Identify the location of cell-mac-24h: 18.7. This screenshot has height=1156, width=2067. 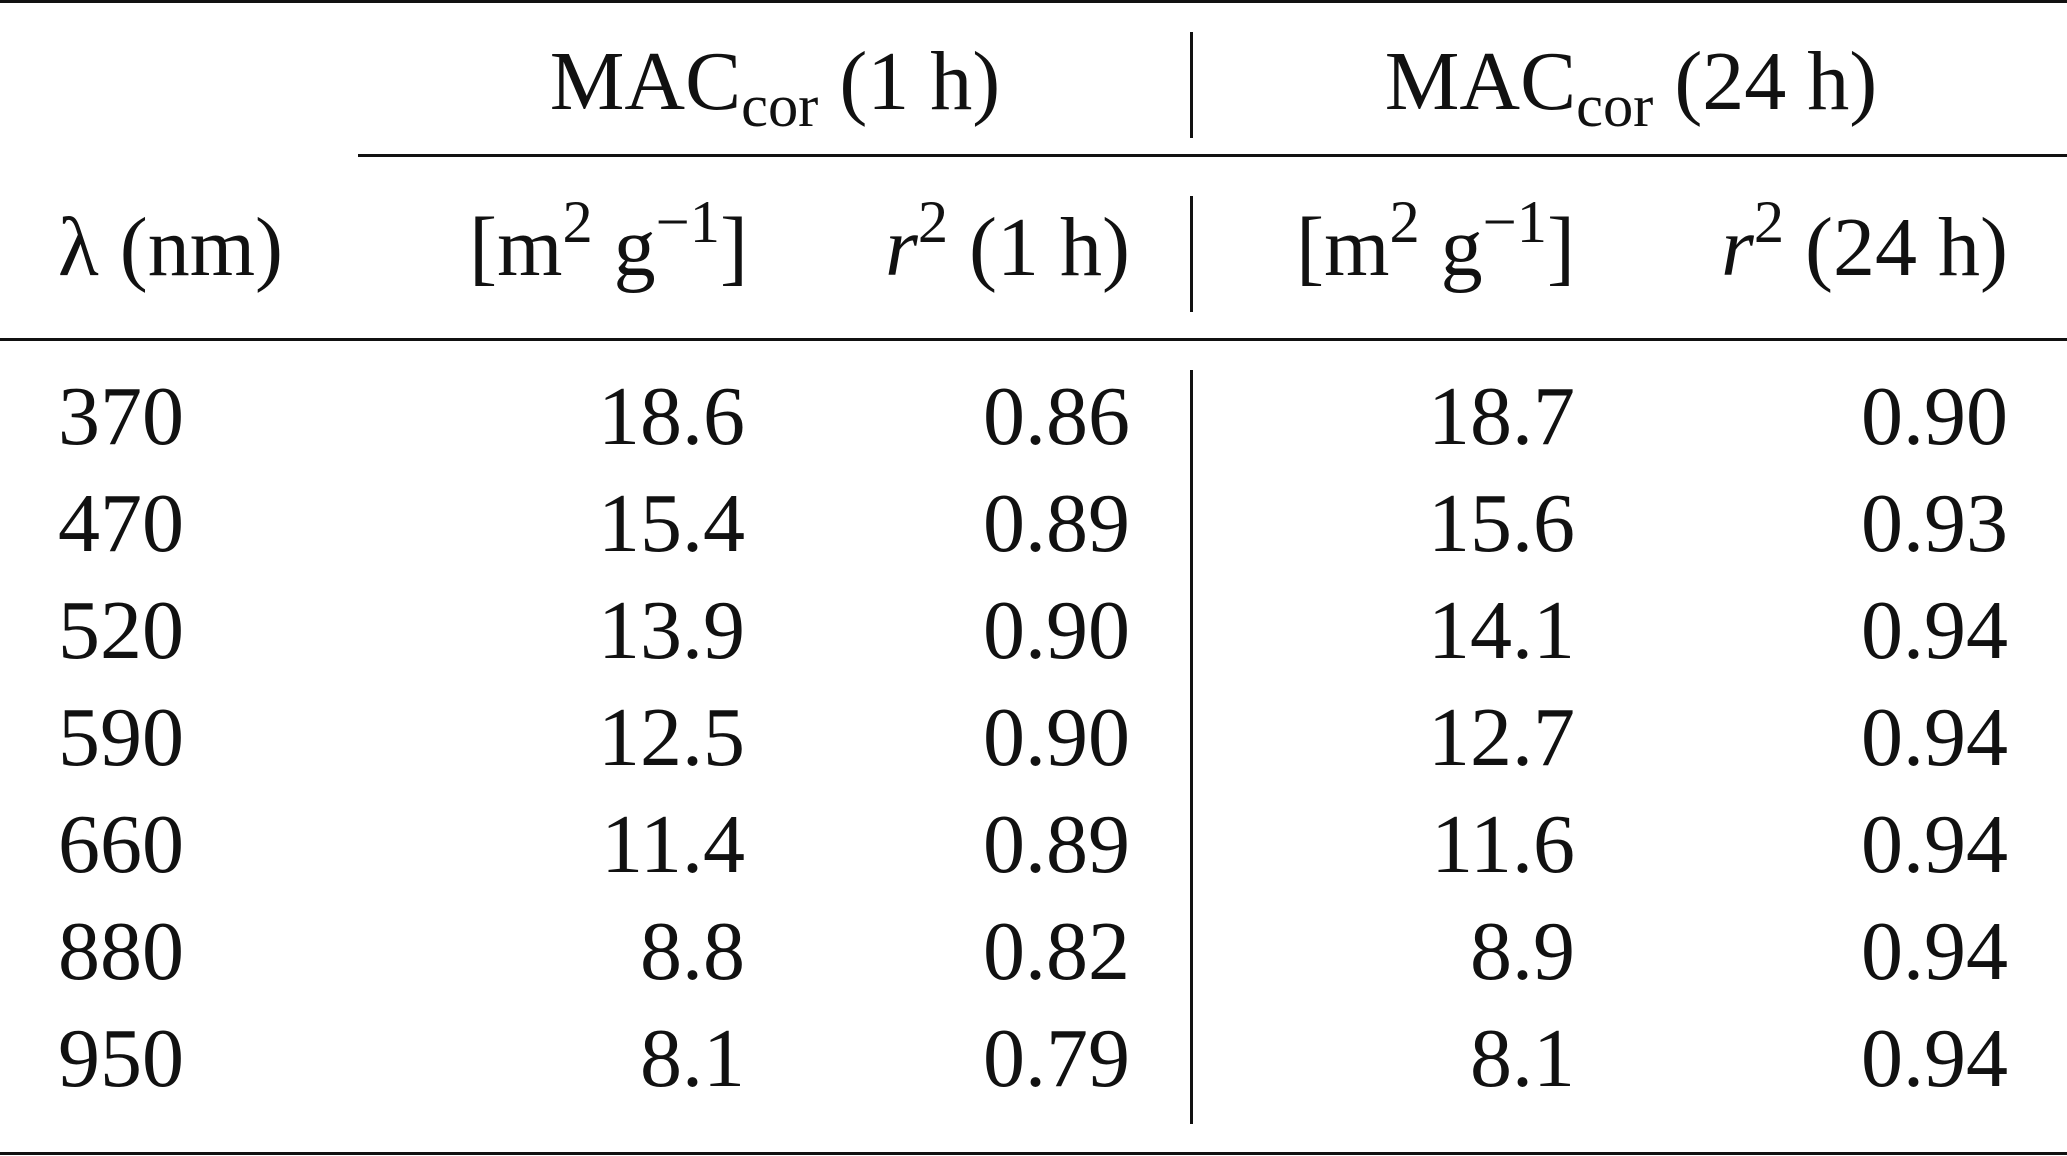
(1501, 416).